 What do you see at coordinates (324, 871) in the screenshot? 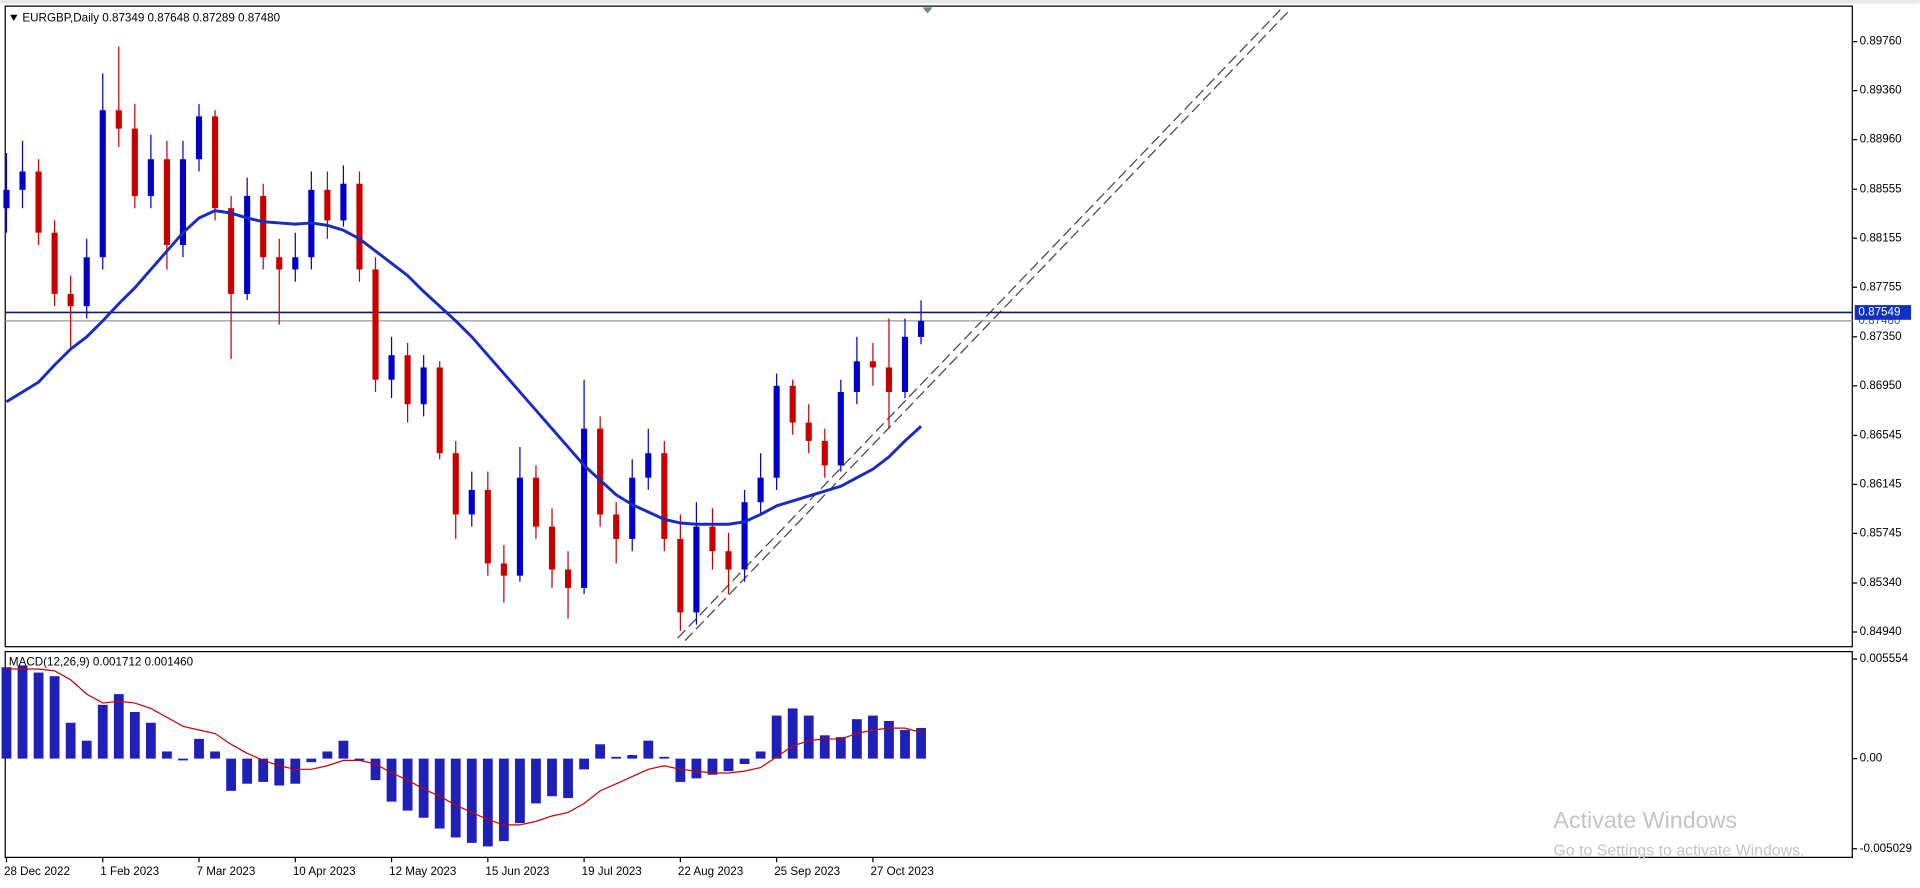
I see `x-tick-label: 10 Apr 2023` at bounding box center [324, 871].